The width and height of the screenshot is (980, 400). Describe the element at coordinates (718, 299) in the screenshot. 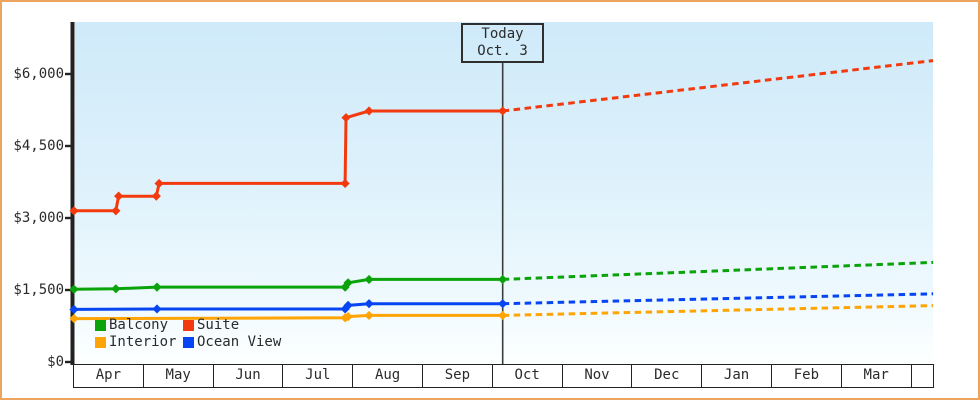

I see `series-projection-ocean-view` at that location.